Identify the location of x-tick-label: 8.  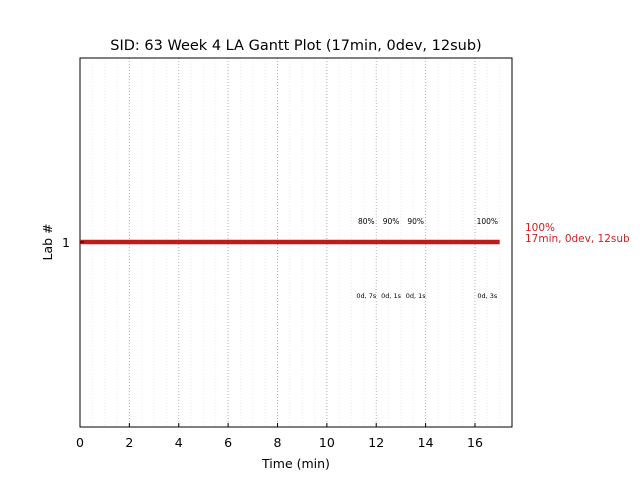
(278, 442).